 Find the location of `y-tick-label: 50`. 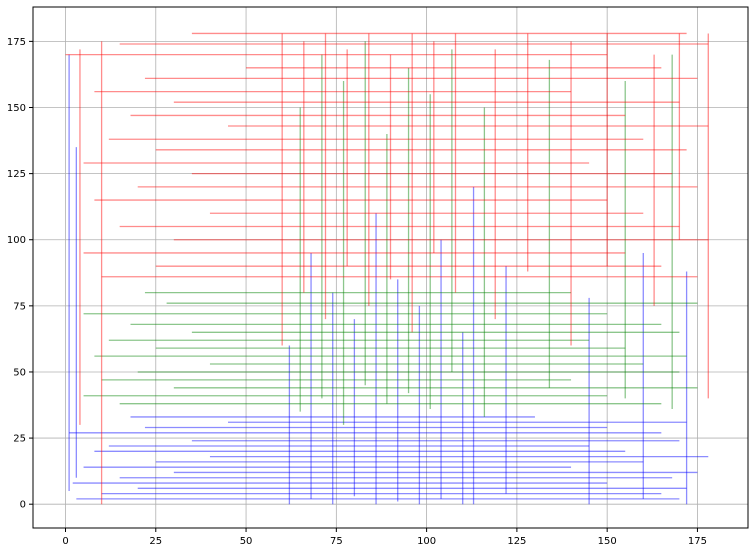

y-tick-label: 50 is located at coordinates (19, 372).